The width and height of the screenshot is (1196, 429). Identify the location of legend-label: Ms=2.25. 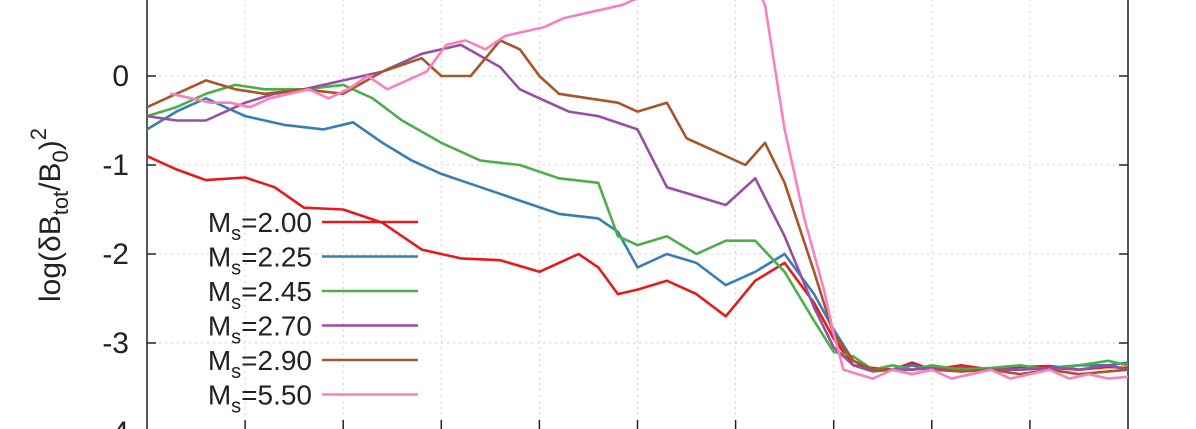
(260, 261).